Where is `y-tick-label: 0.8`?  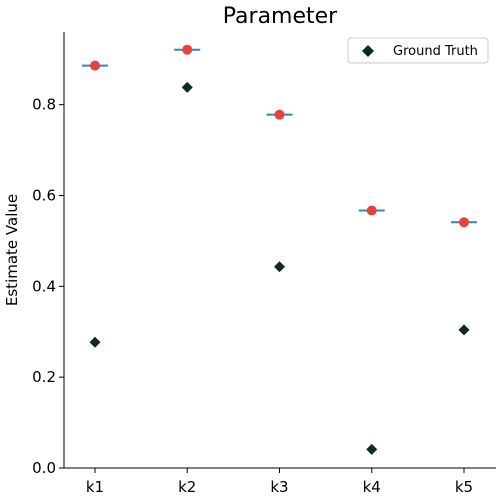 y-tick-label: 0.8 is located at coordinates (44, 105).